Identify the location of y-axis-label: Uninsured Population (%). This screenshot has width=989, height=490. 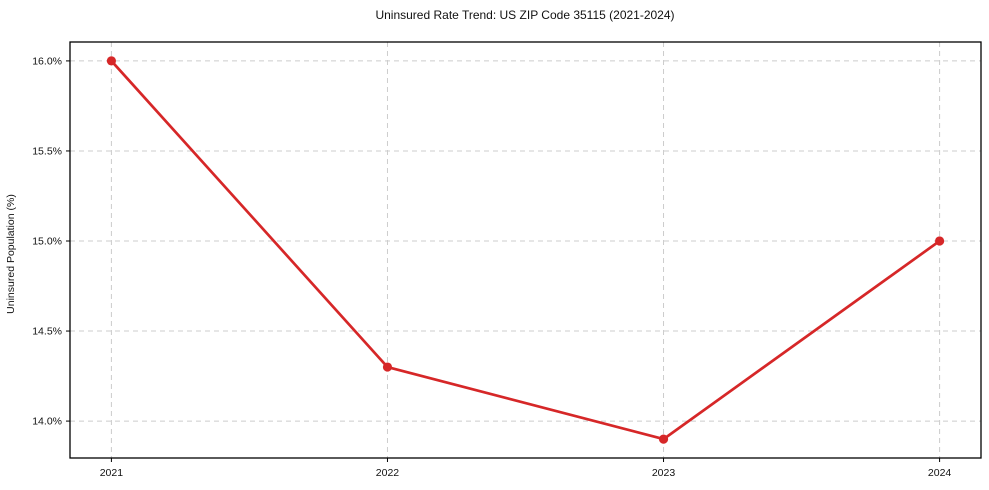
(11, 254).